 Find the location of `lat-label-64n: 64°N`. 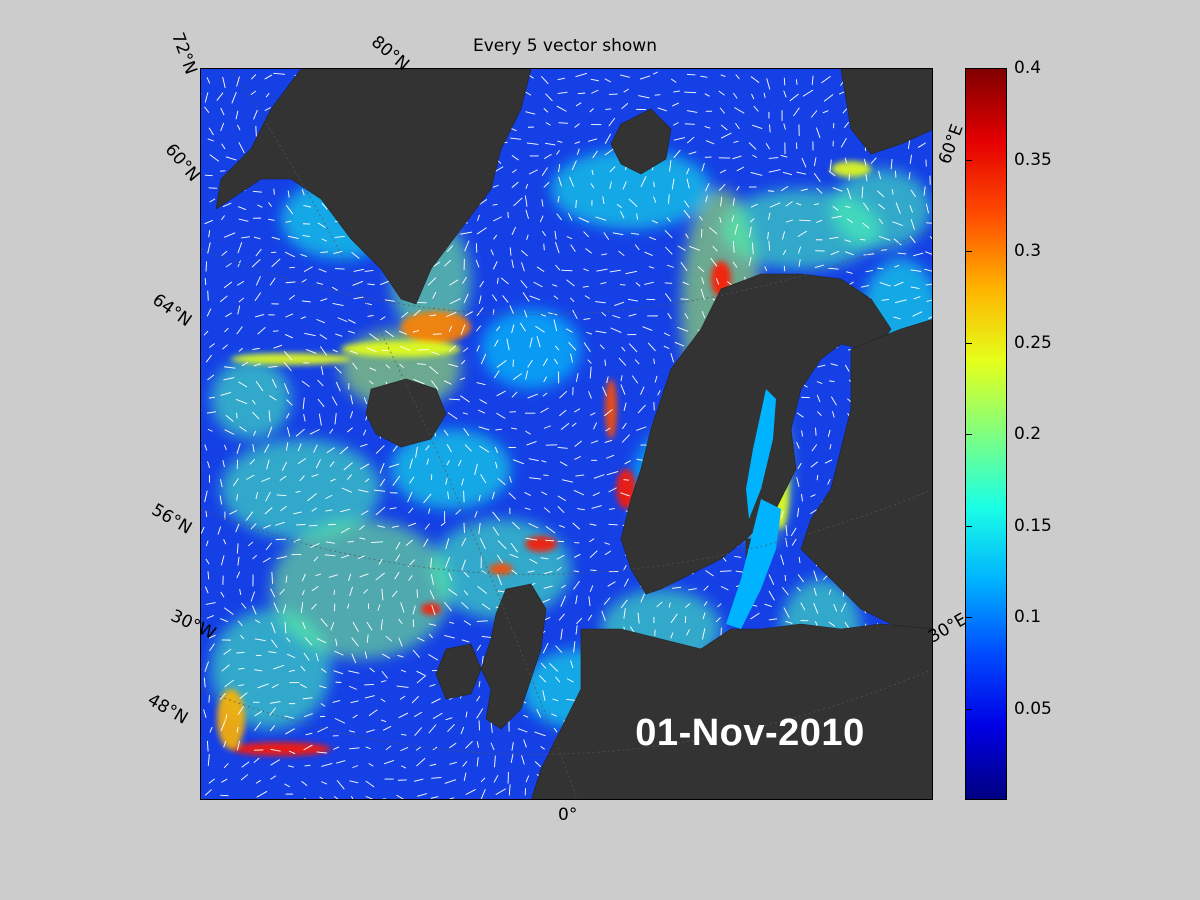

lat-label-64n: 64°N is located at coordinates (172, 310).